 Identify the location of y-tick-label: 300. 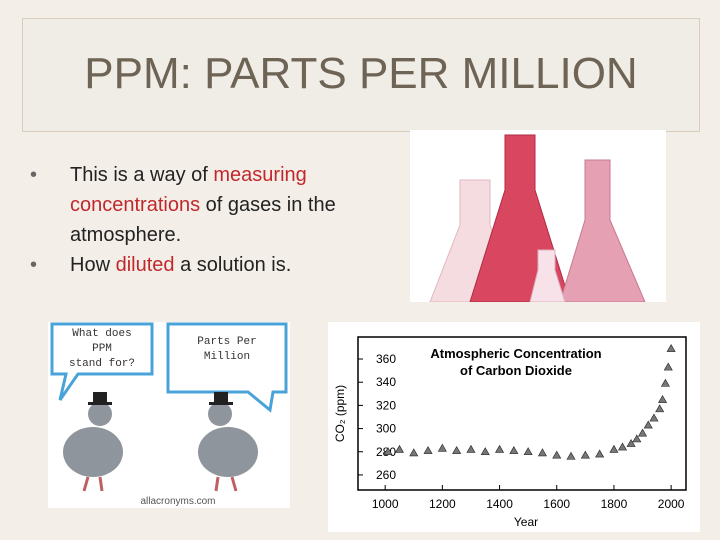
(386, 429).